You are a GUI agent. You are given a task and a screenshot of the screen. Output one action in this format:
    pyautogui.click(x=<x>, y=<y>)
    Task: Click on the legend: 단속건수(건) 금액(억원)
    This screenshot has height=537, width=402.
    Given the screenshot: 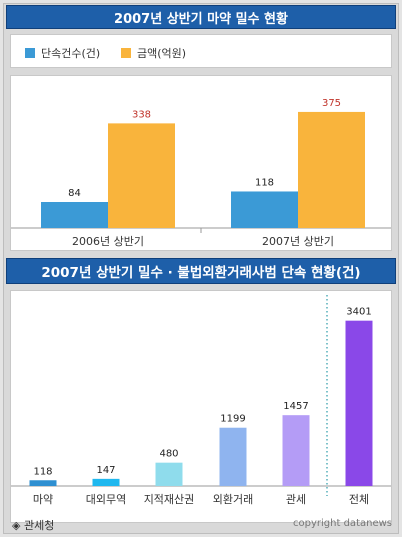 What is the action you would take?
    pyautogui.click(x=201, y=51)
    